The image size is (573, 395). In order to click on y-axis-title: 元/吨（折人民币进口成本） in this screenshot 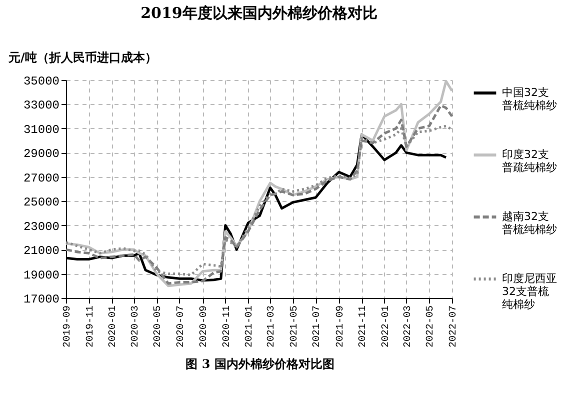, I will do `click(82, 57)`.